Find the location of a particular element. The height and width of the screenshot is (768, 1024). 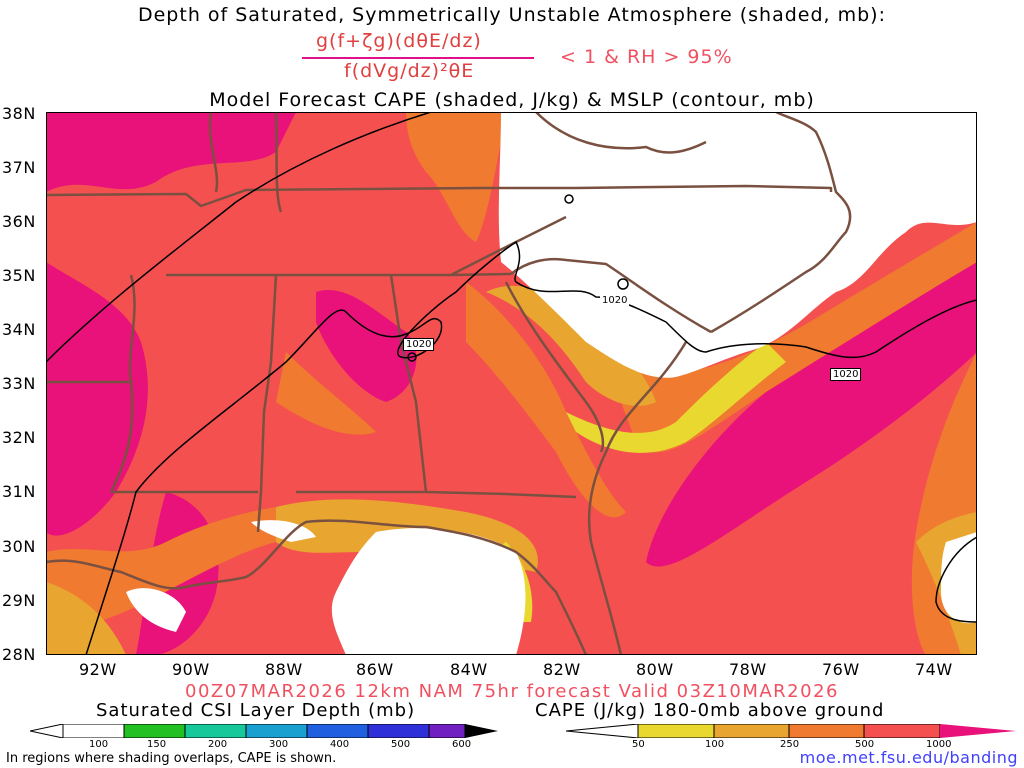

no-cape-region is located at coordinates (959, 578).